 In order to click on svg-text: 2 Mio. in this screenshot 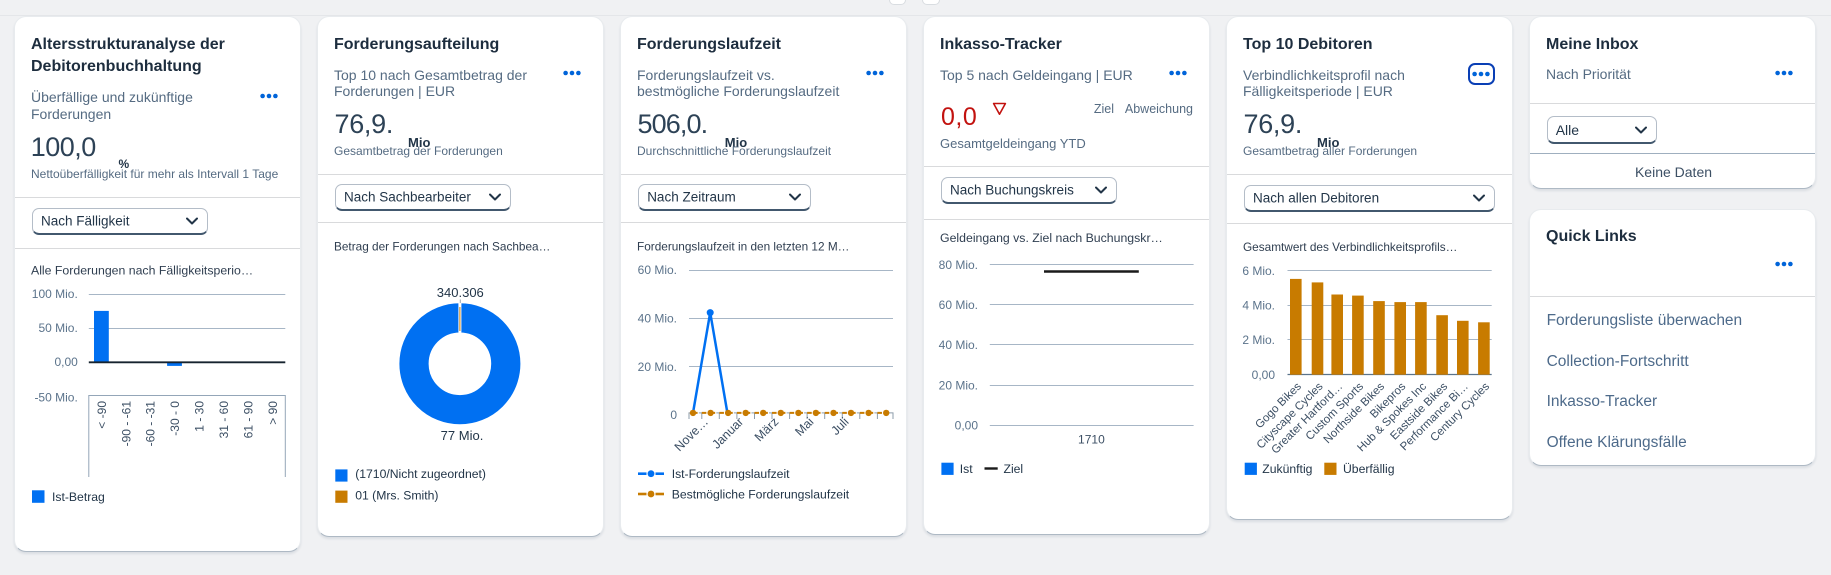, I will do `click(1258, 340)`.